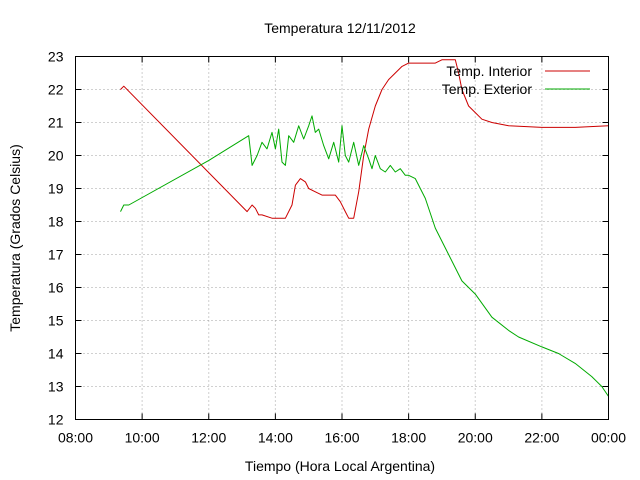  What do you see at coordinates (56, 57) in the screenshot?
I see `y-tick-label: 23` at bounding box center [56, 57].